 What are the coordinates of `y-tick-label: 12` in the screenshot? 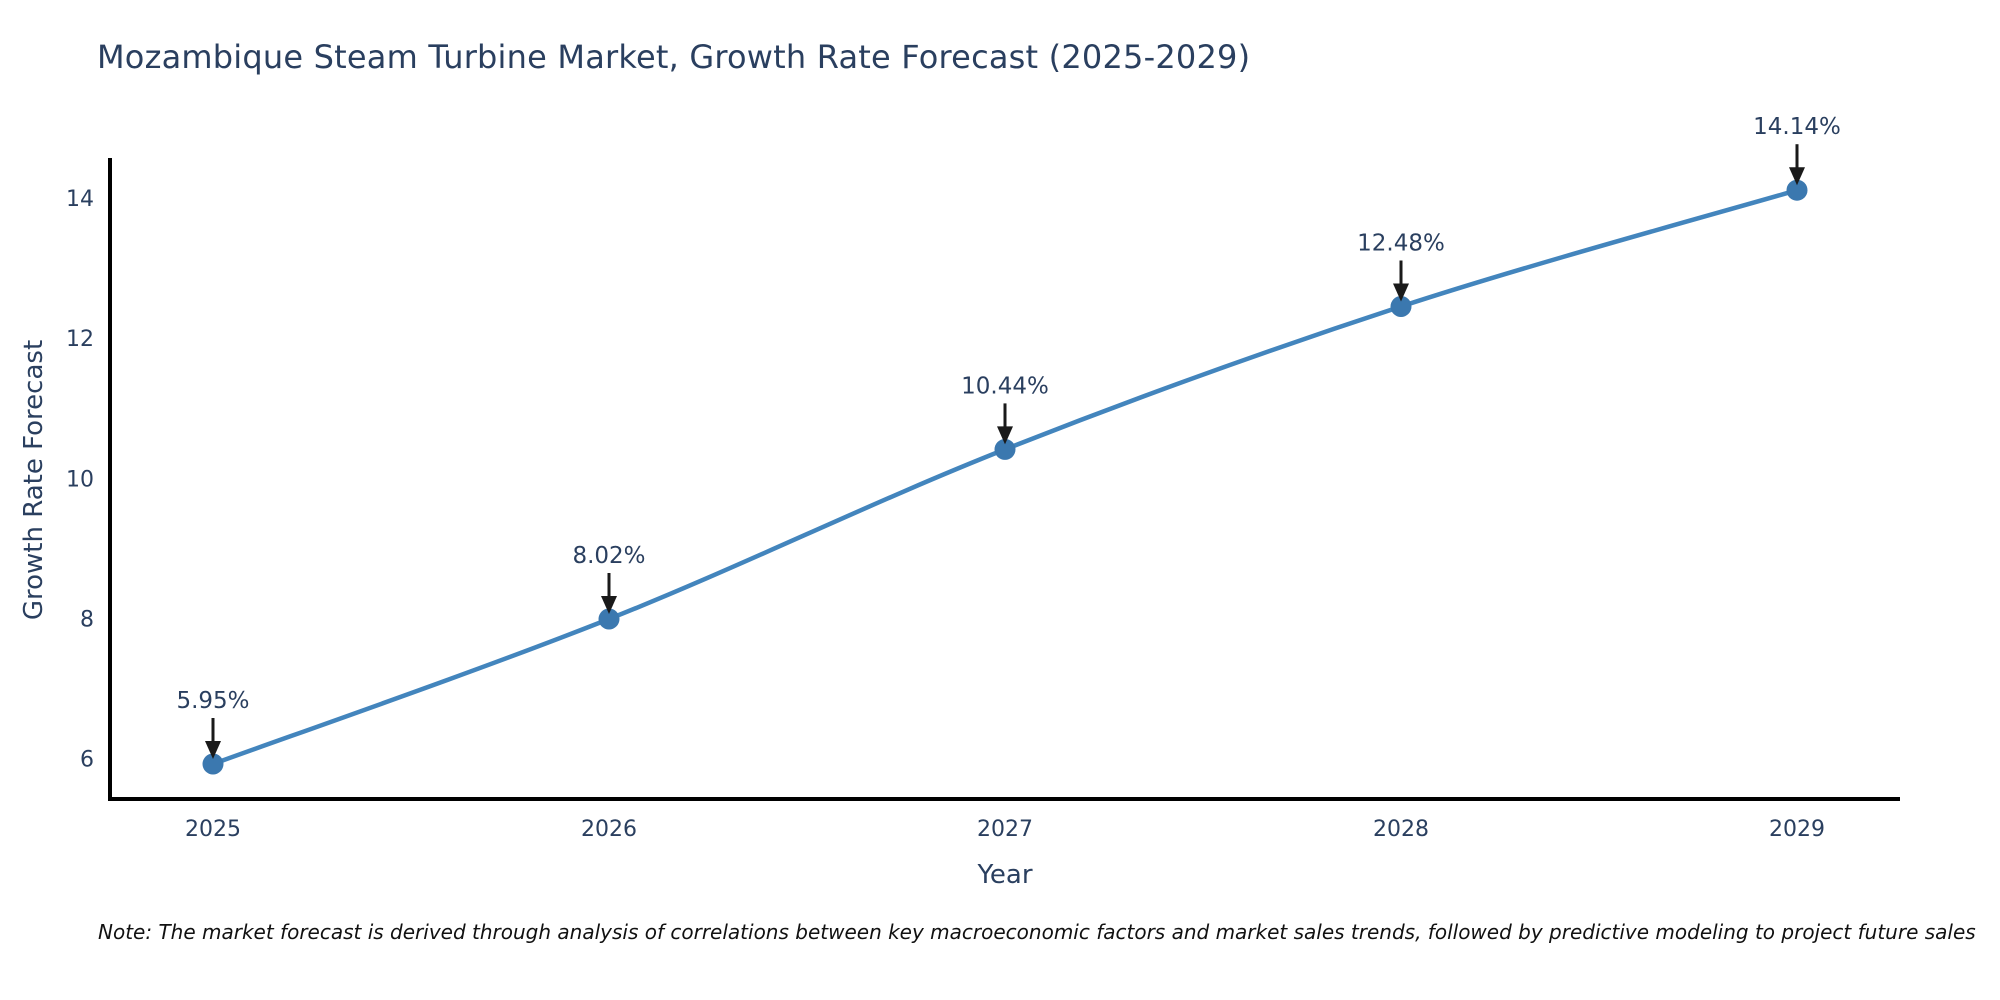 It's located at (80, 339).